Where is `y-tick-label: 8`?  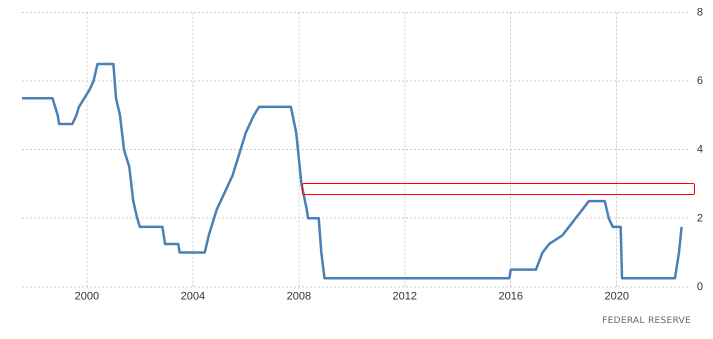 y-tick-label: 8 is located at coordinates (700, 12).